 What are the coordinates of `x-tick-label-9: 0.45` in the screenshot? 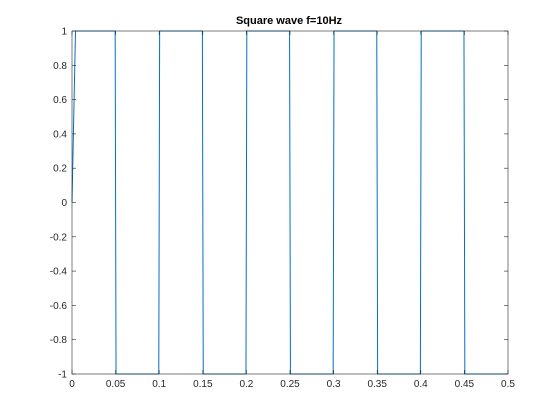 It's located at (465, 384).